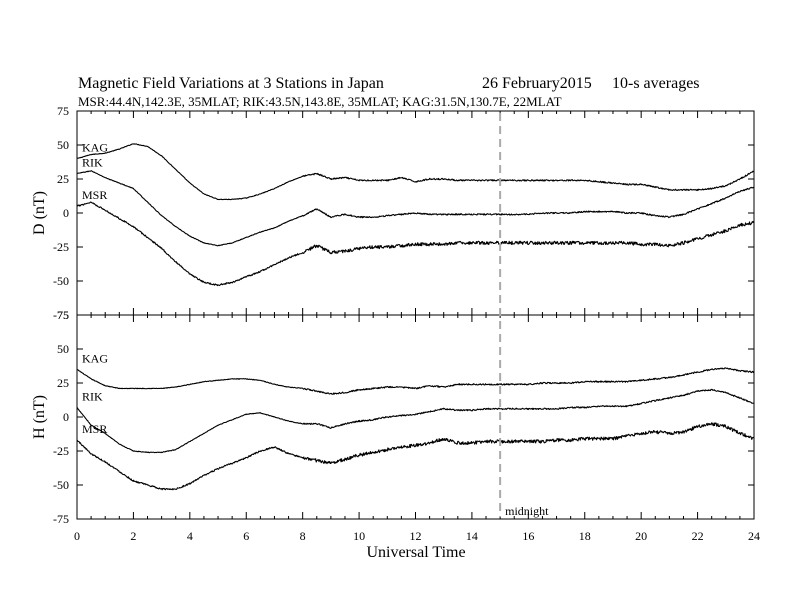 The width and height of the screenshot is (792, 612). I want to click on x-tick-label: 18, so click(585, 536).